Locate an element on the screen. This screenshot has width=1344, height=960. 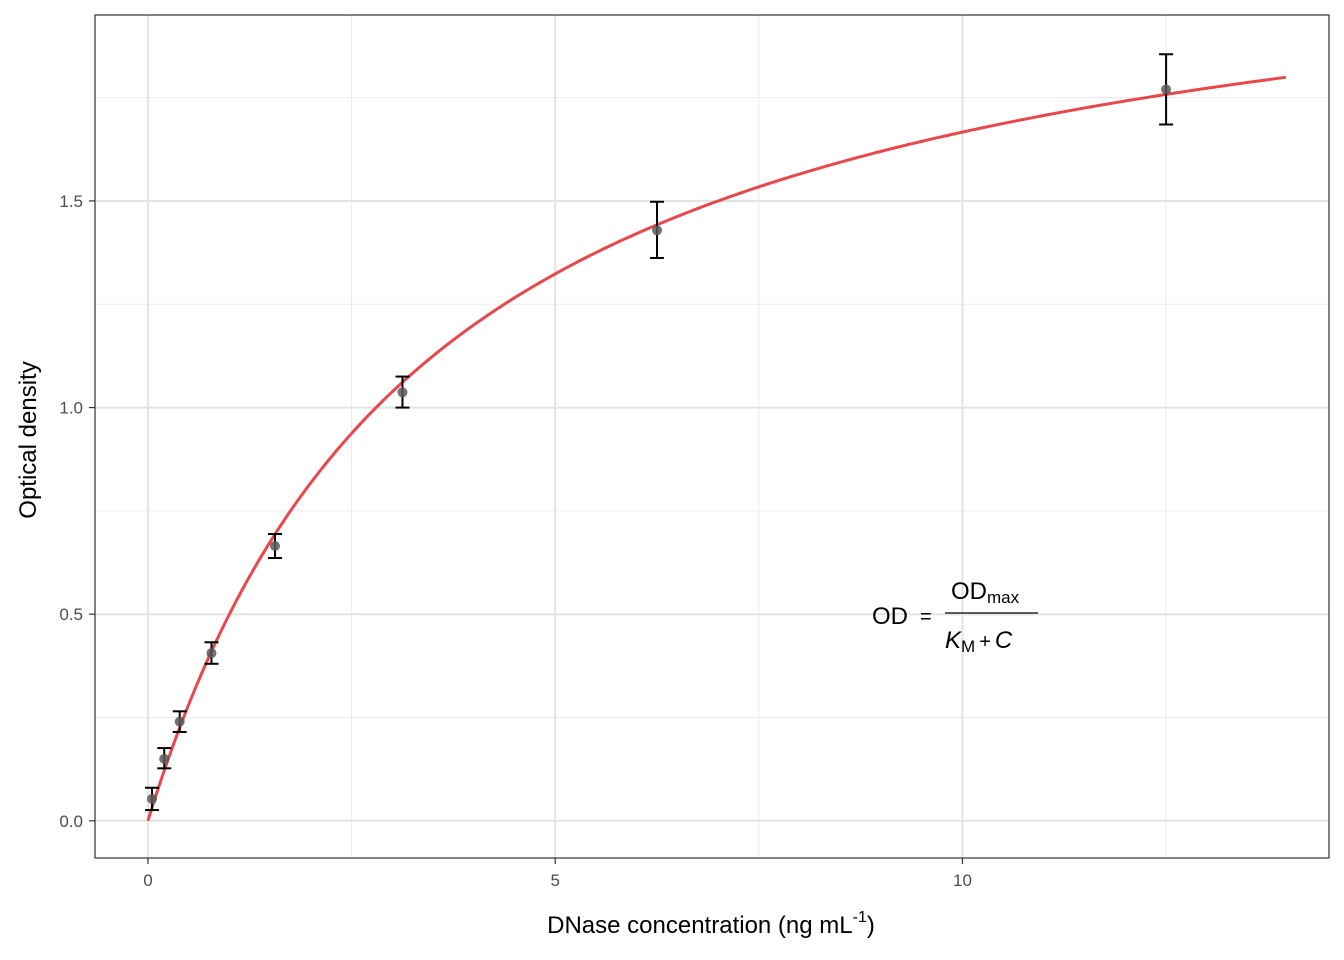
equation-equals: = is located at coordinates (926, 617).